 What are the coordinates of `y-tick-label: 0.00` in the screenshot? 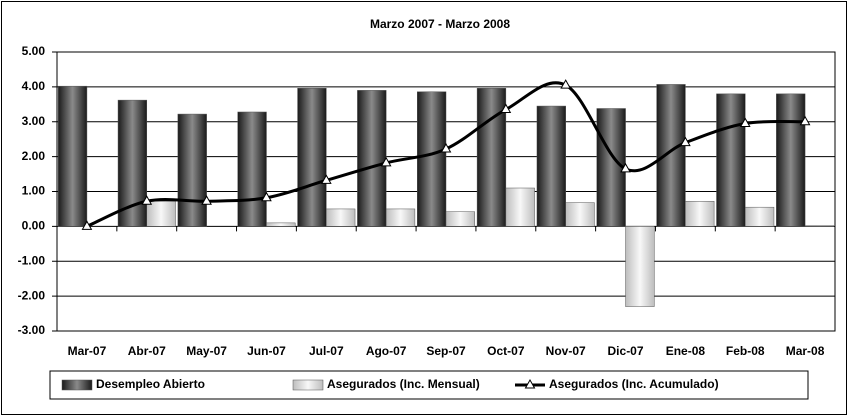 It's located at (34, 226).